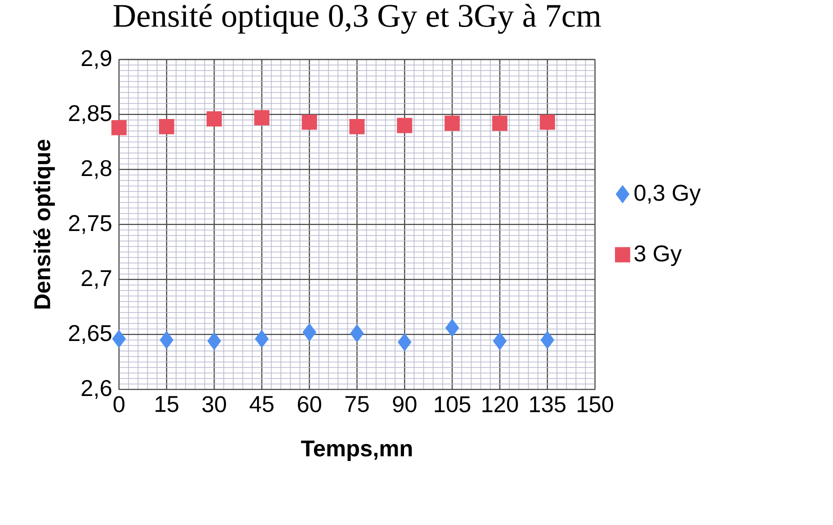  What do you see at coordinates (90, 334) in the screenshot?
I see `y-tick-label: 2,65` at bounding box center [90, 334].